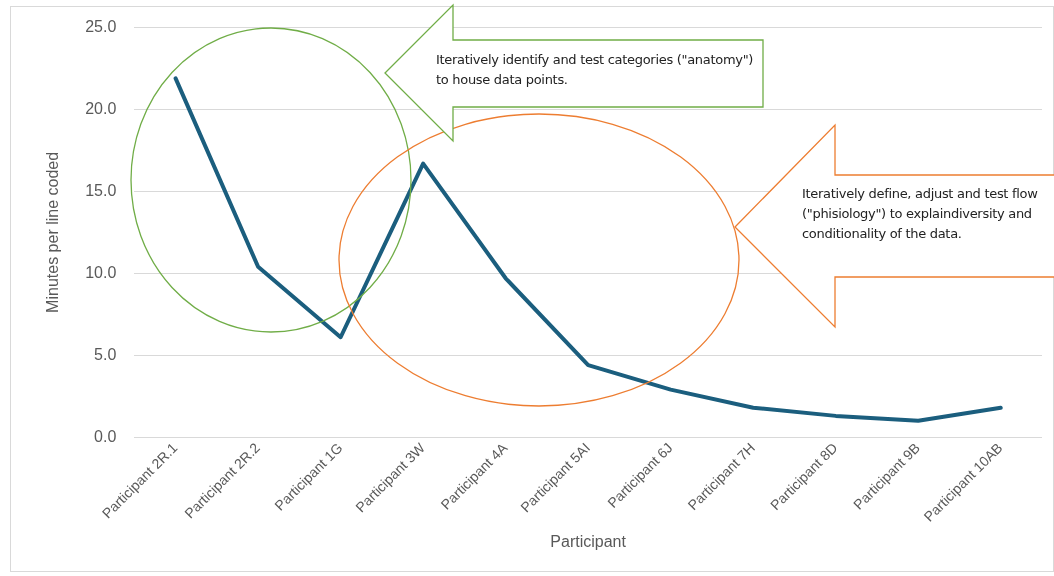 Image resolution: width=1054 pixels, height=576 pixels. I want to click on annotation: Iteratively identify and test categories ("anatomy") to house data points., so click(595, 70).